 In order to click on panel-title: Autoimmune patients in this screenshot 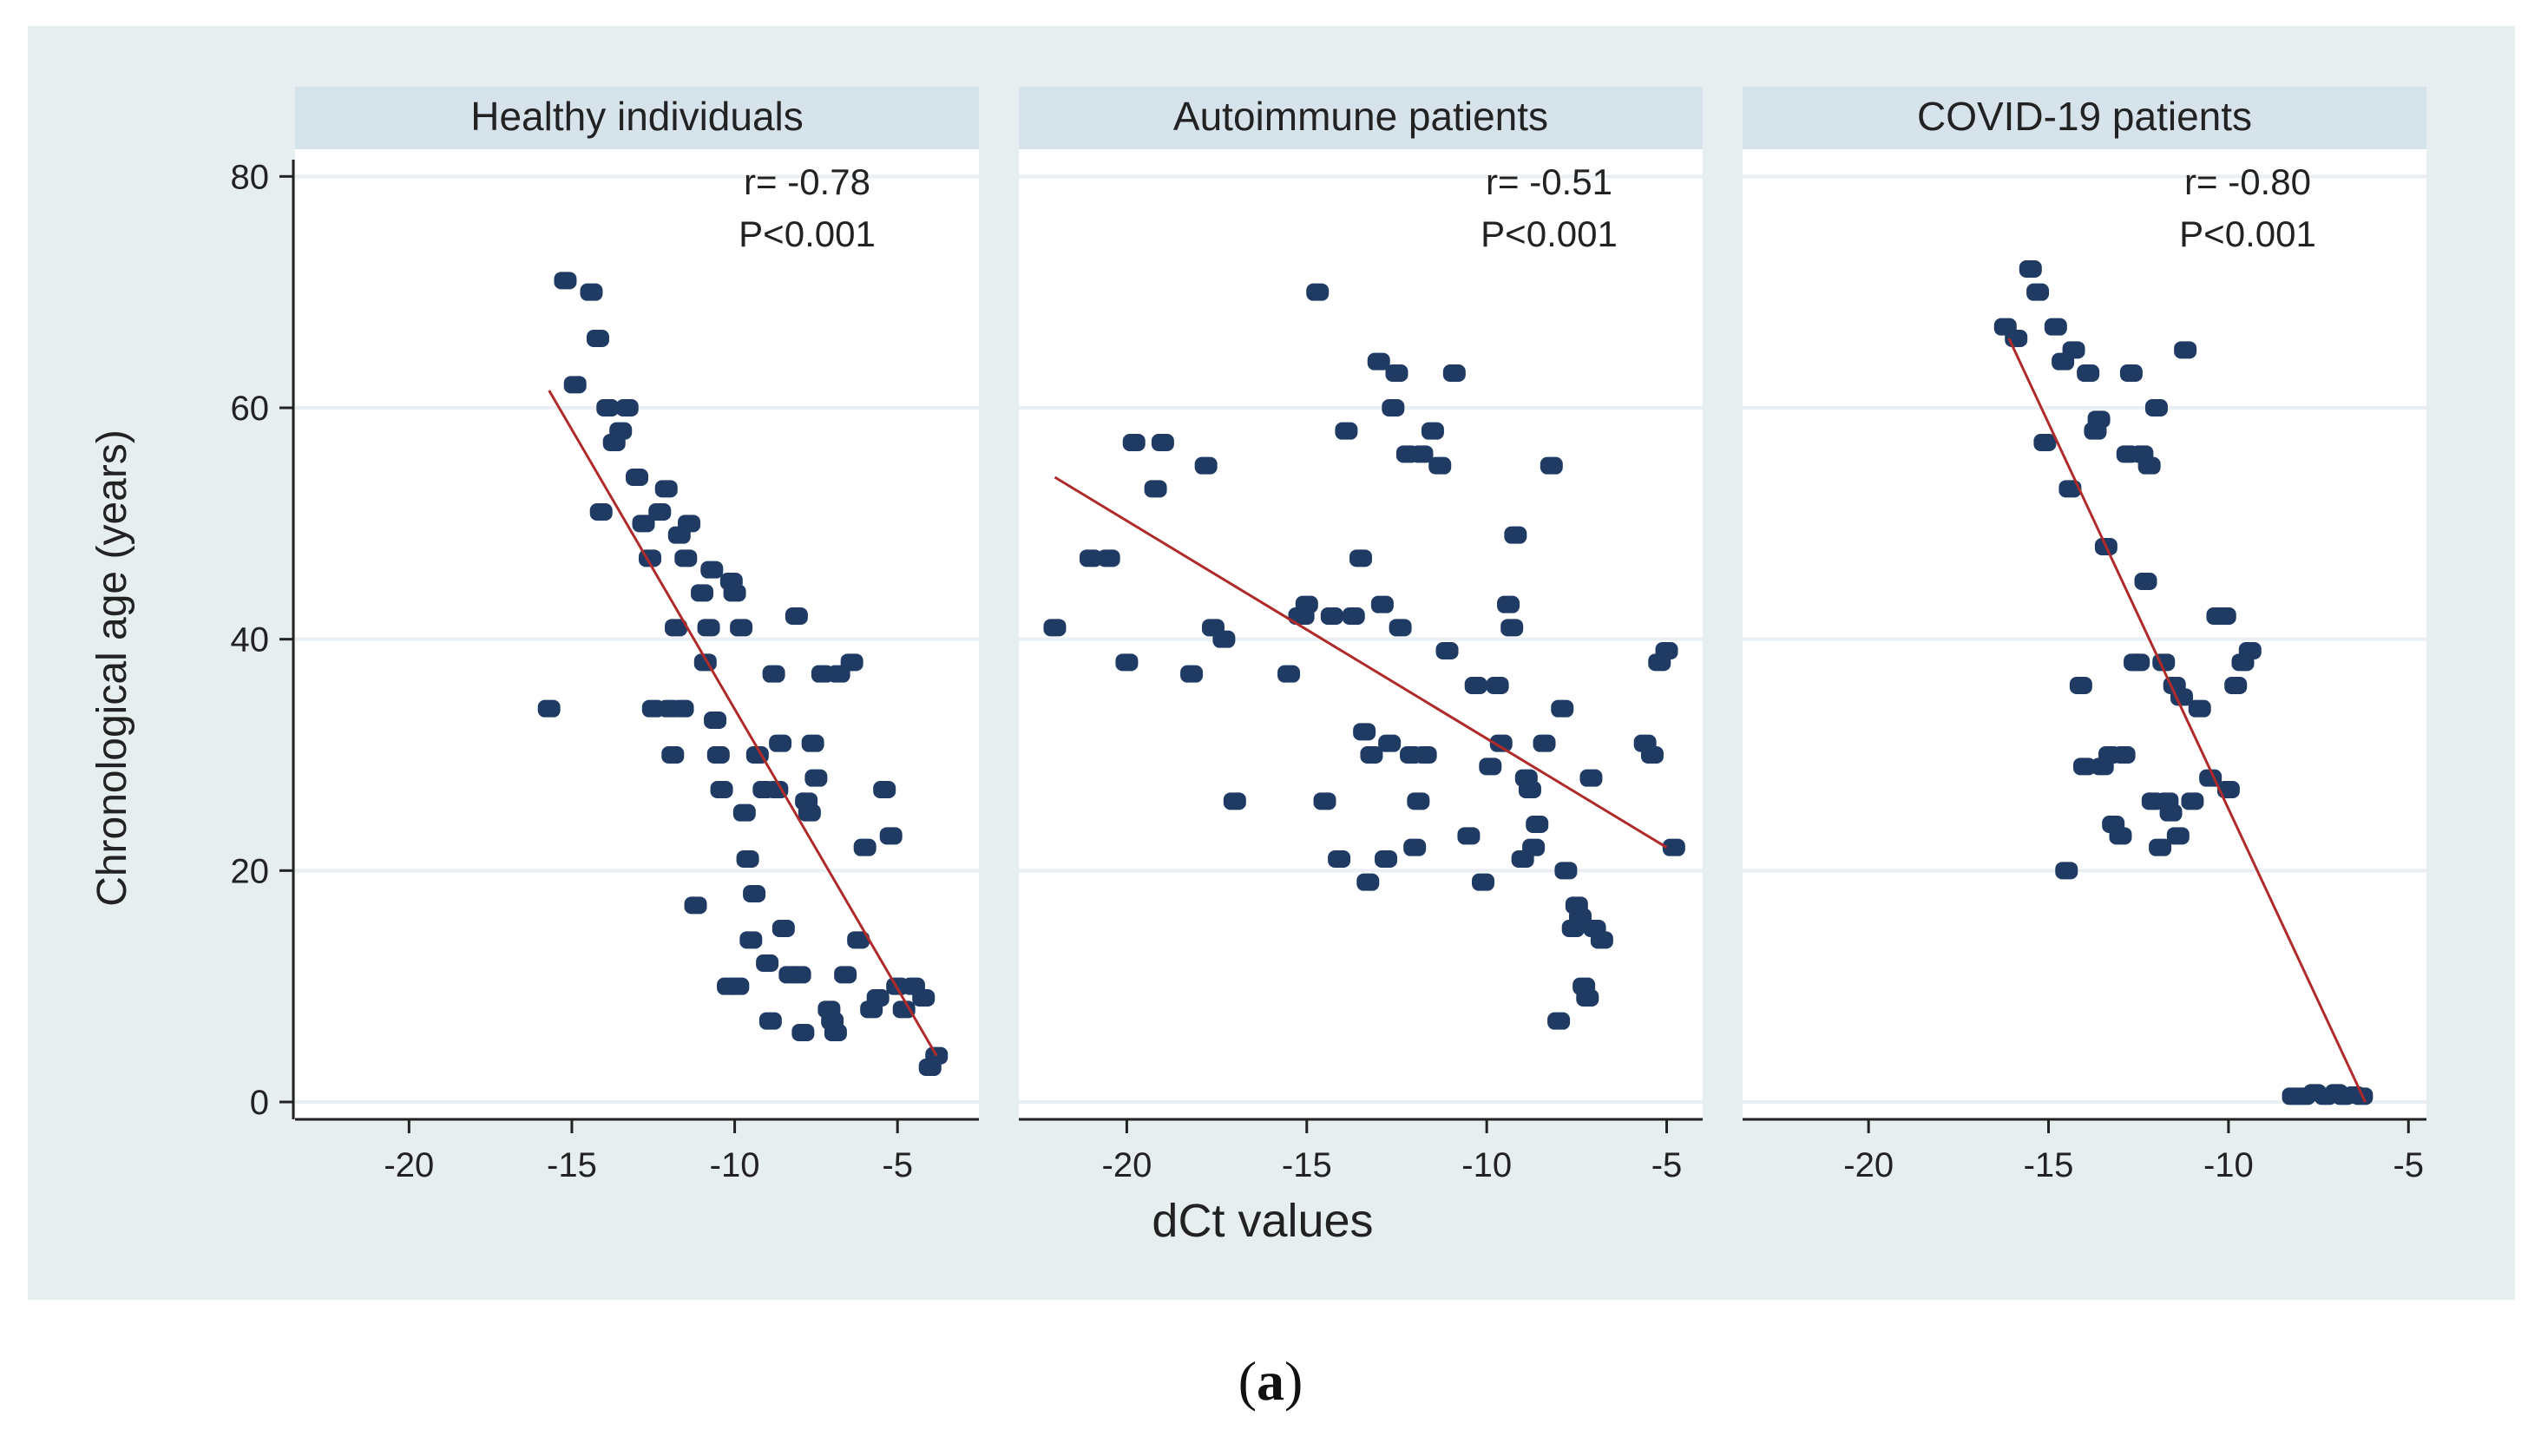, I will do `click(1360, 116)`.